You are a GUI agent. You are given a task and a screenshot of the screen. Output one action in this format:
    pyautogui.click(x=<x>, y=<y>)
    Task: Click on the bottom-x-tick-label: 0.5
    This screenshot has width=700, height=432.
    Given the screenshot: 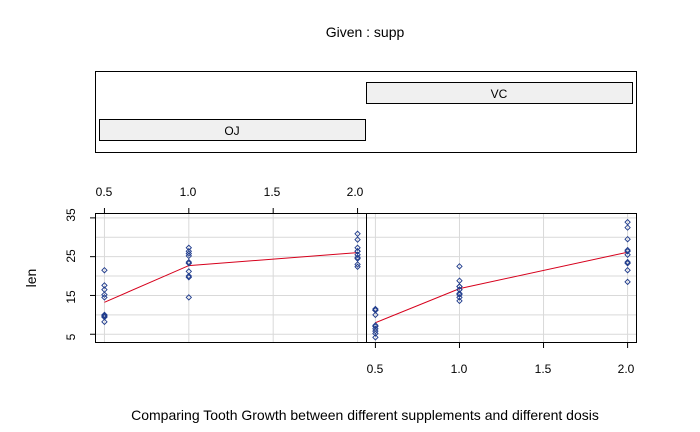 What is the action you would take?
    pyautogui.click(x=375, y=369)
    